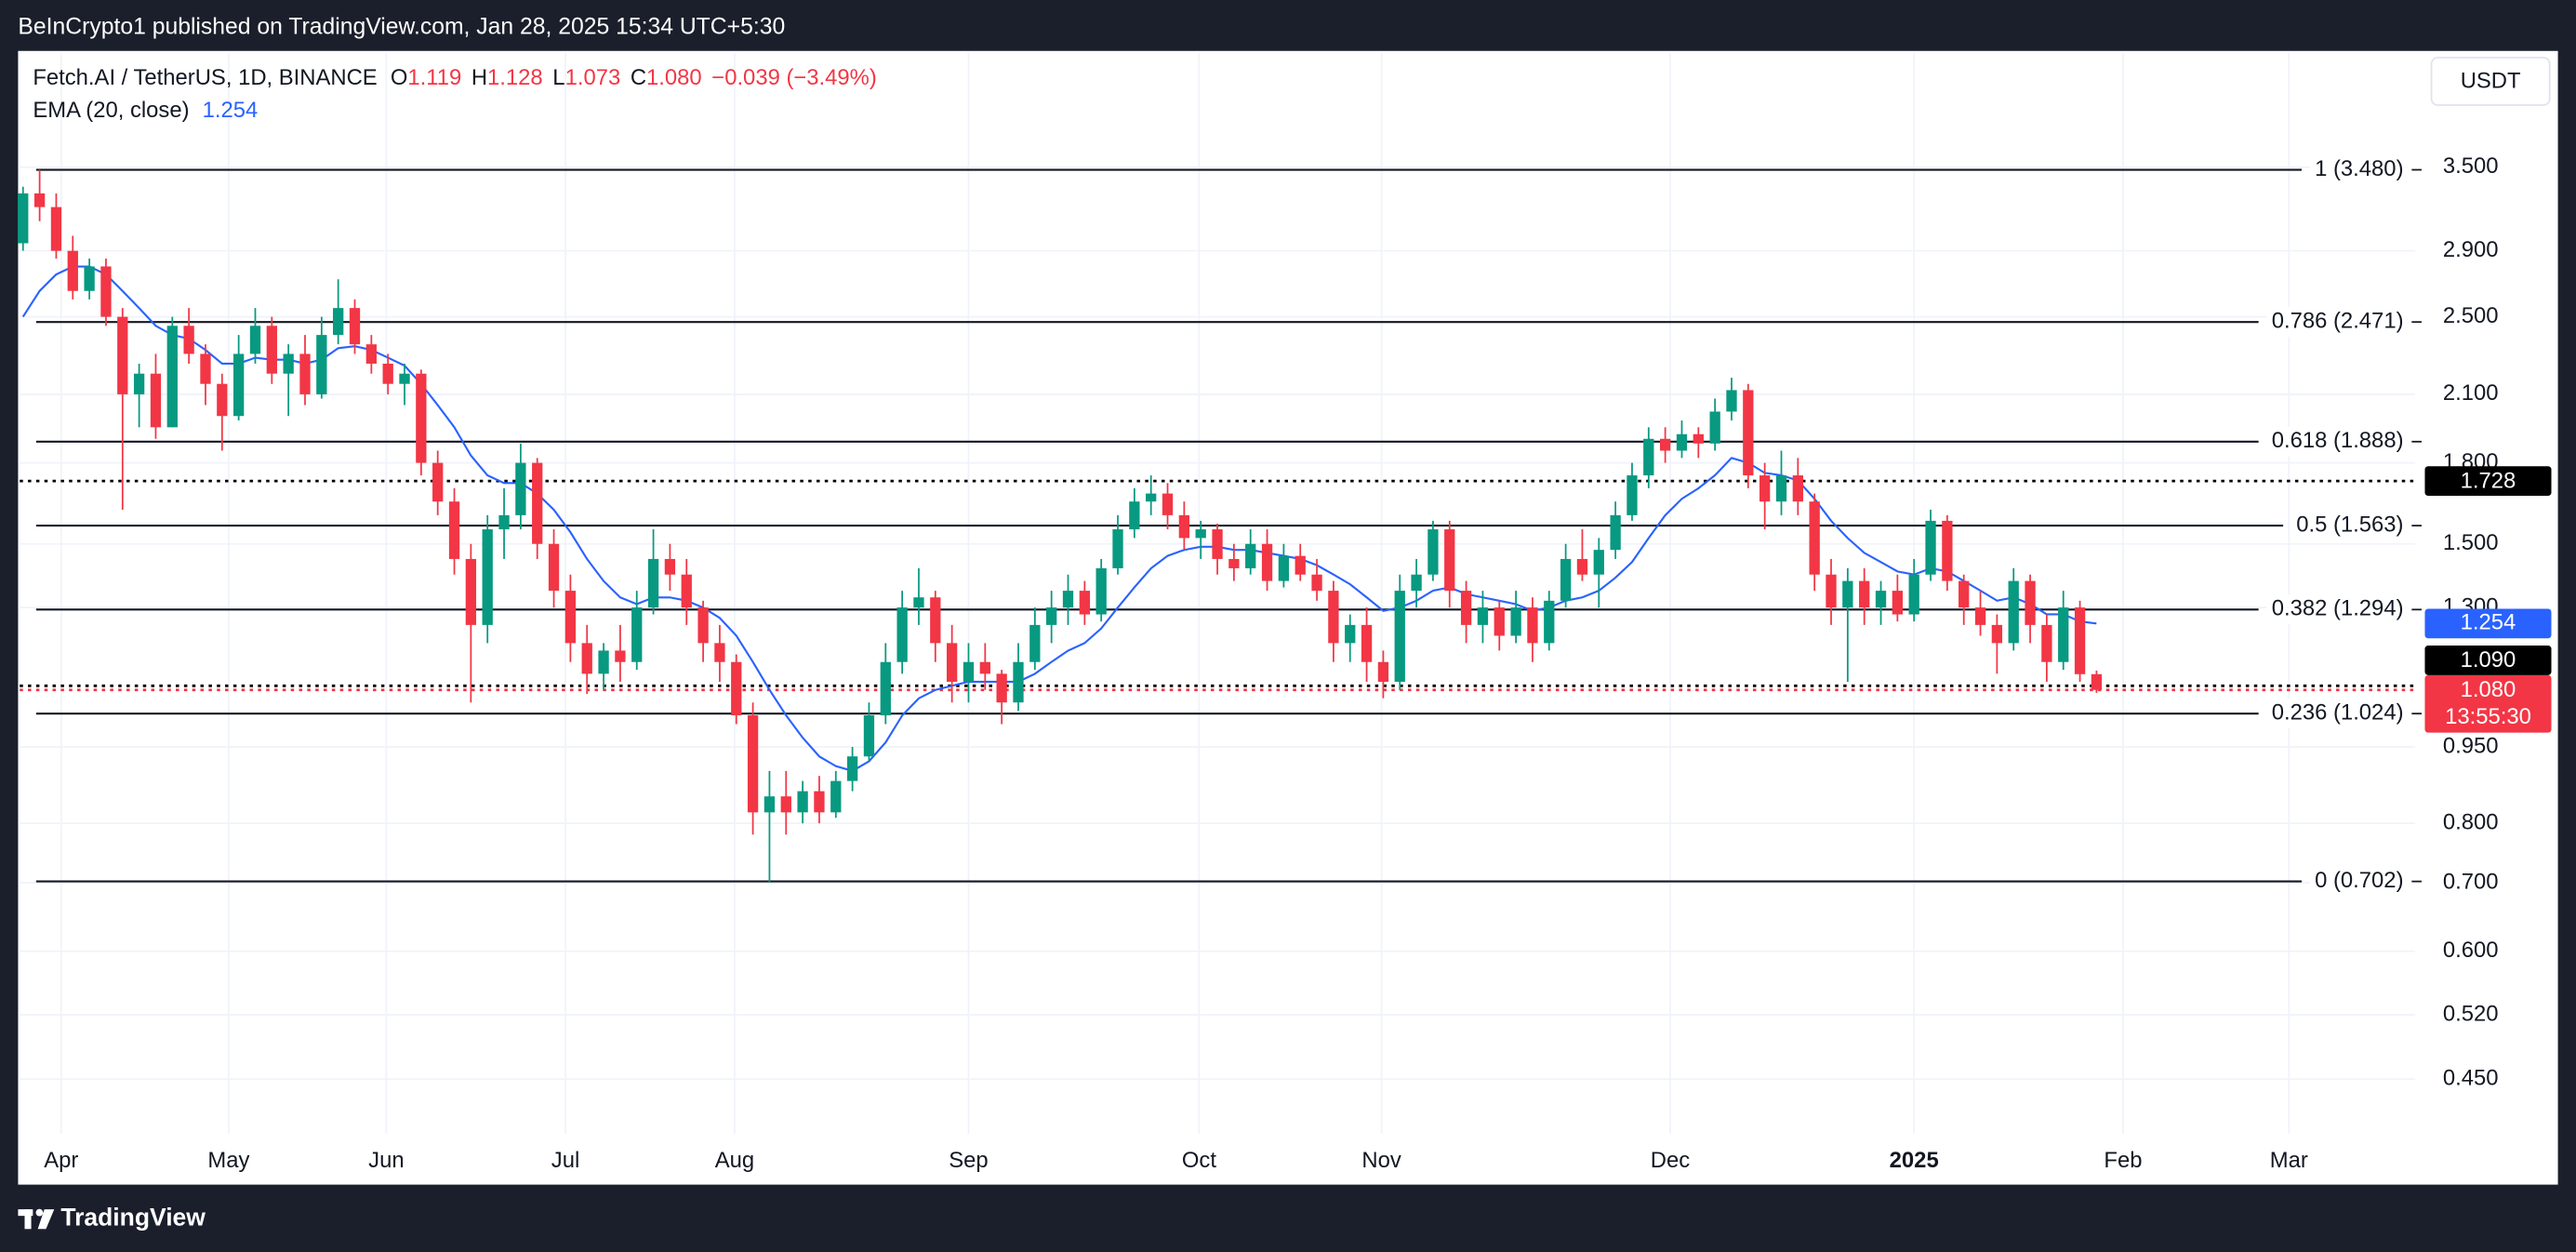 Image resolution: width=2576 pixels, height=1252 pixels. What do you see at coordinates (399, 77) in the screenshot?
I see `ohlc-key: O` at bounding box center [399, 77].